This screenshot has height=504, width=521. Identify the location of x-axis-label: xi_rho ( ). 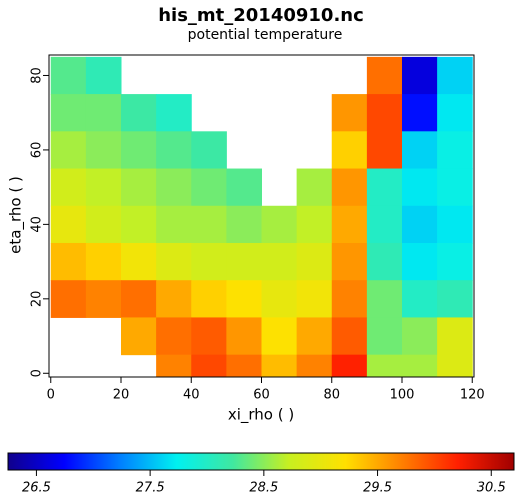
(261, 415).